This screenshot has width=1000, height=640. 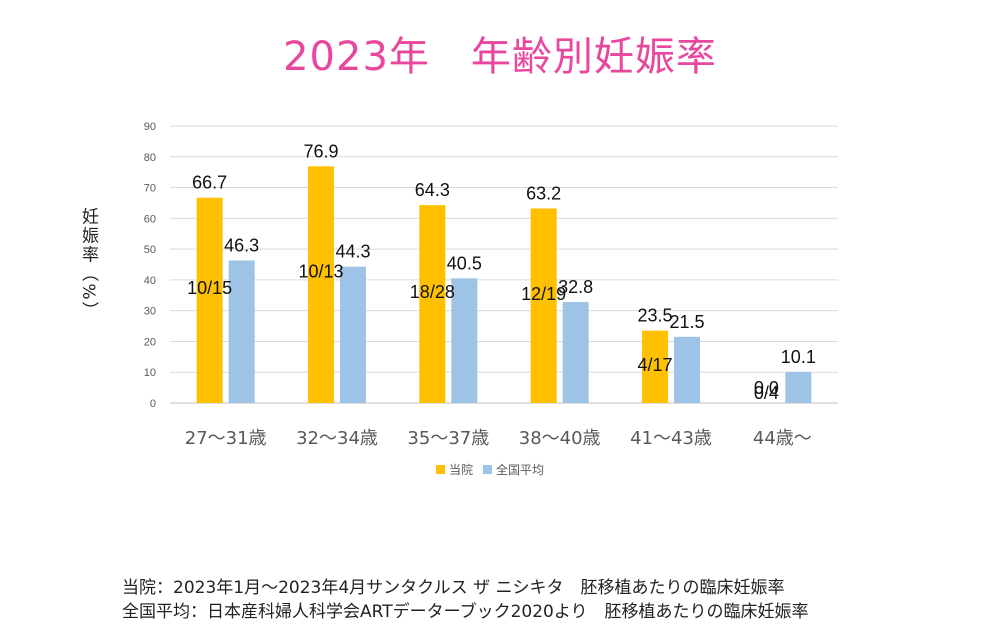 What do you see at coordinates (782, 438) in the screenshot?
I see `x-tick-label: 44歳～` at bounding box center [782, 438].